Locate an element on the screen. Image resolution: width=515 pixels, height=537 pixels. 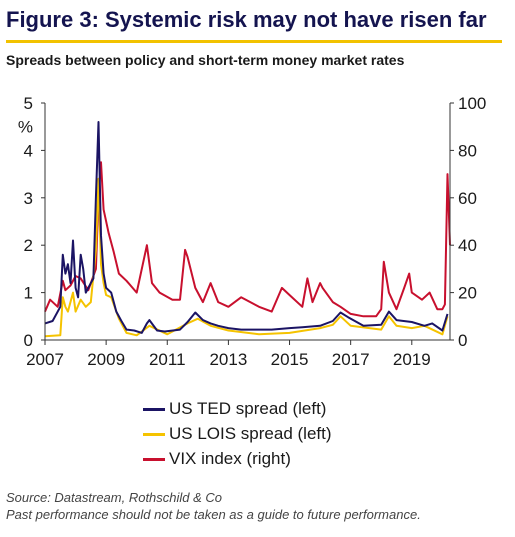
legend-swatch-lois is located at coordinates (154, 434).